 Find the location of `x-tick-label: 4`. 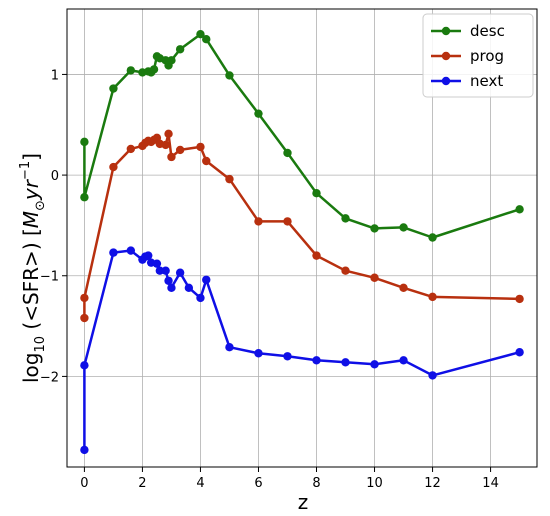

x-tick-label: 4 is located at coordinates (200, 483).